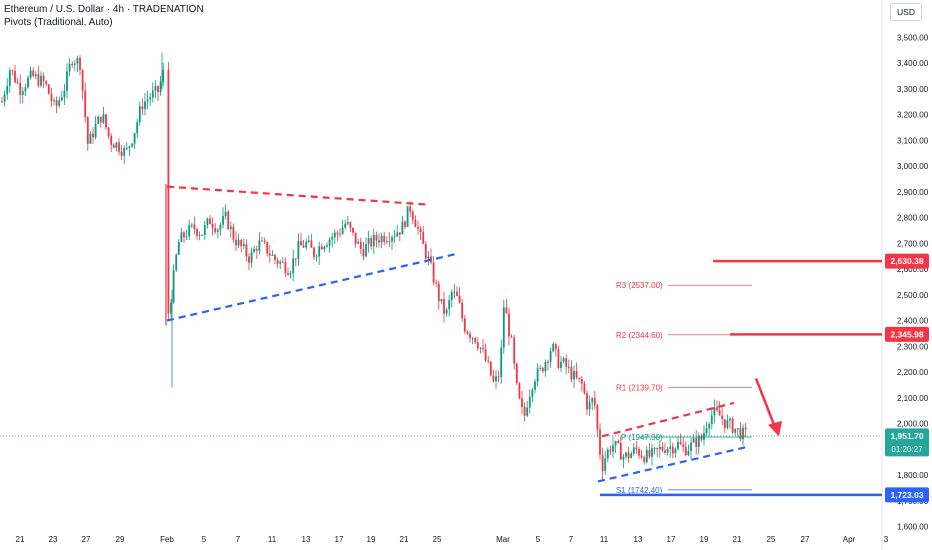 Image resolution: width=932 pixels, height=550 pixels. What do you see at coordinates (58, 22) in the screenshot?
I see `indicator-label: Pivots (Traditional, Auto)` at bounding box center [58, 22].